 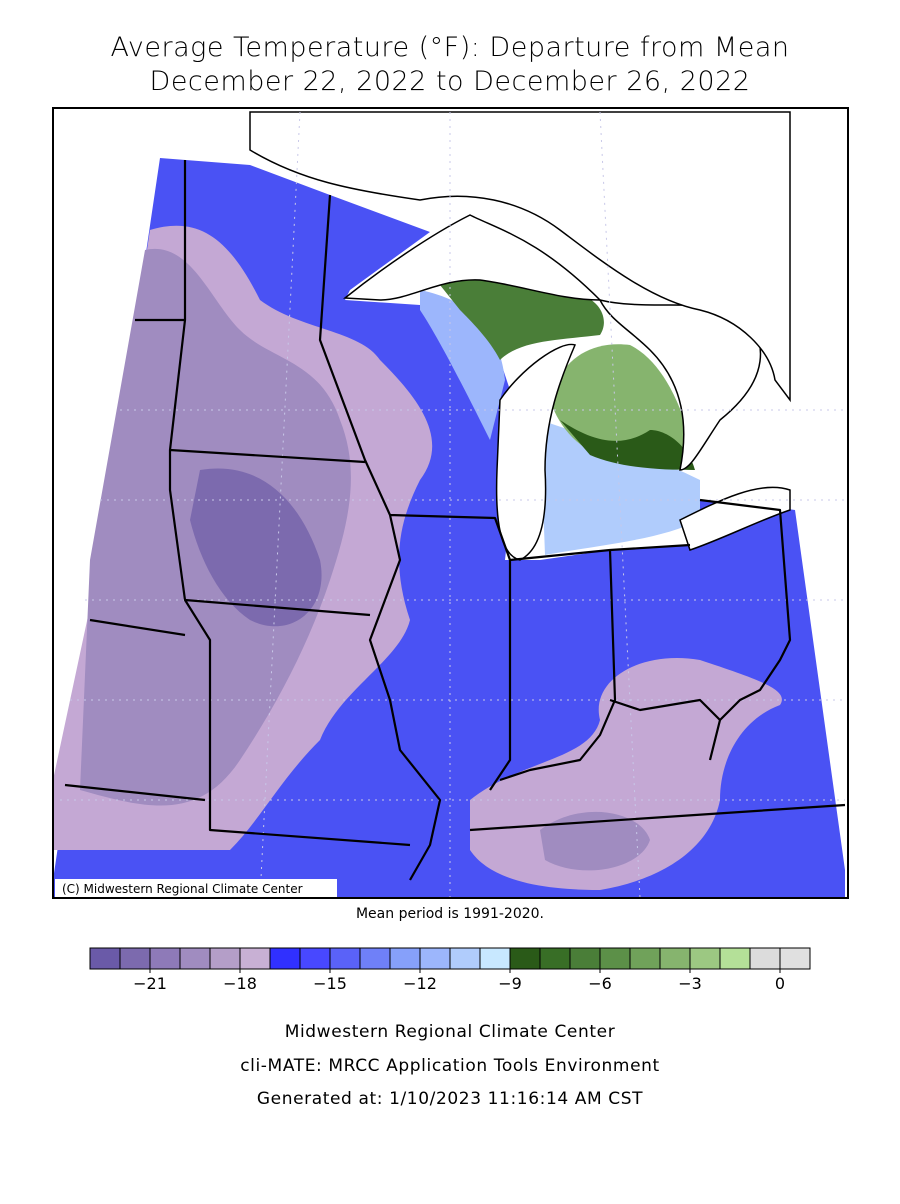 I want to click on footer-line: Midwestern Regional Climate Center, so click(x=450, y=1032).